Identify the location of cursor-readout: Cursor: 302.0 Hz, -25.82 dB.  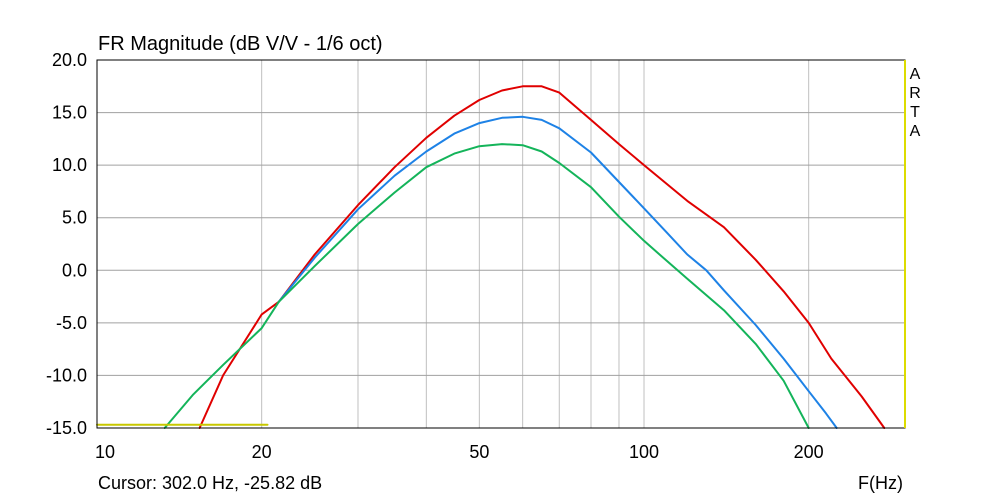
(210, 483).